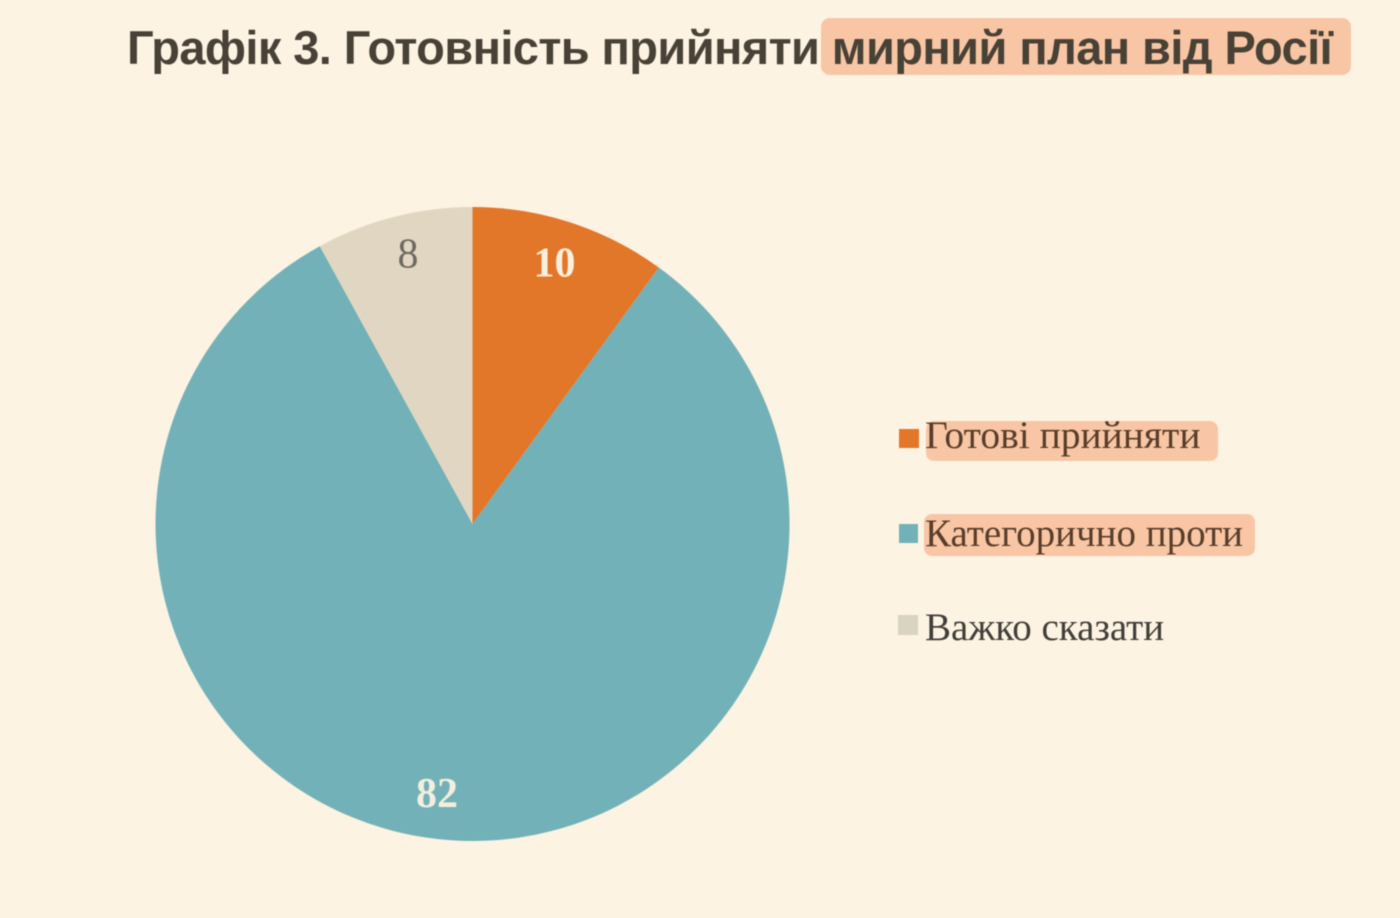  What do you see at coordinates (437, 794) in the screenshot?
I see `svg-text: 82` at bounding box center [437, 794].